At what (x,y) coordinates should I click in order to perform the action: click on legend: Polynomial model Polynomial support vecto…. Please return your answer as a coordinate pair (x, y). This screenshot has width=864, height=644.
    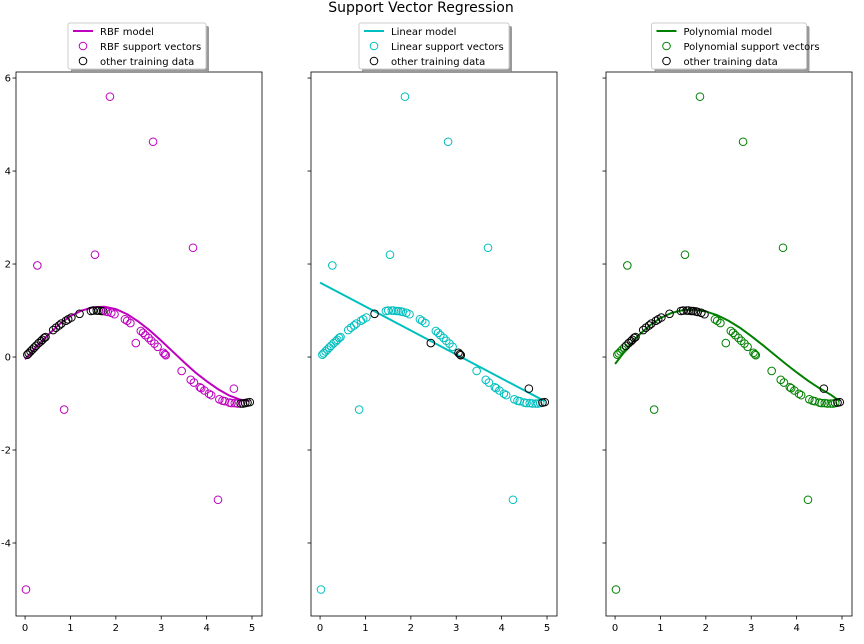
    Looking at the image, I should click on (735, 47).